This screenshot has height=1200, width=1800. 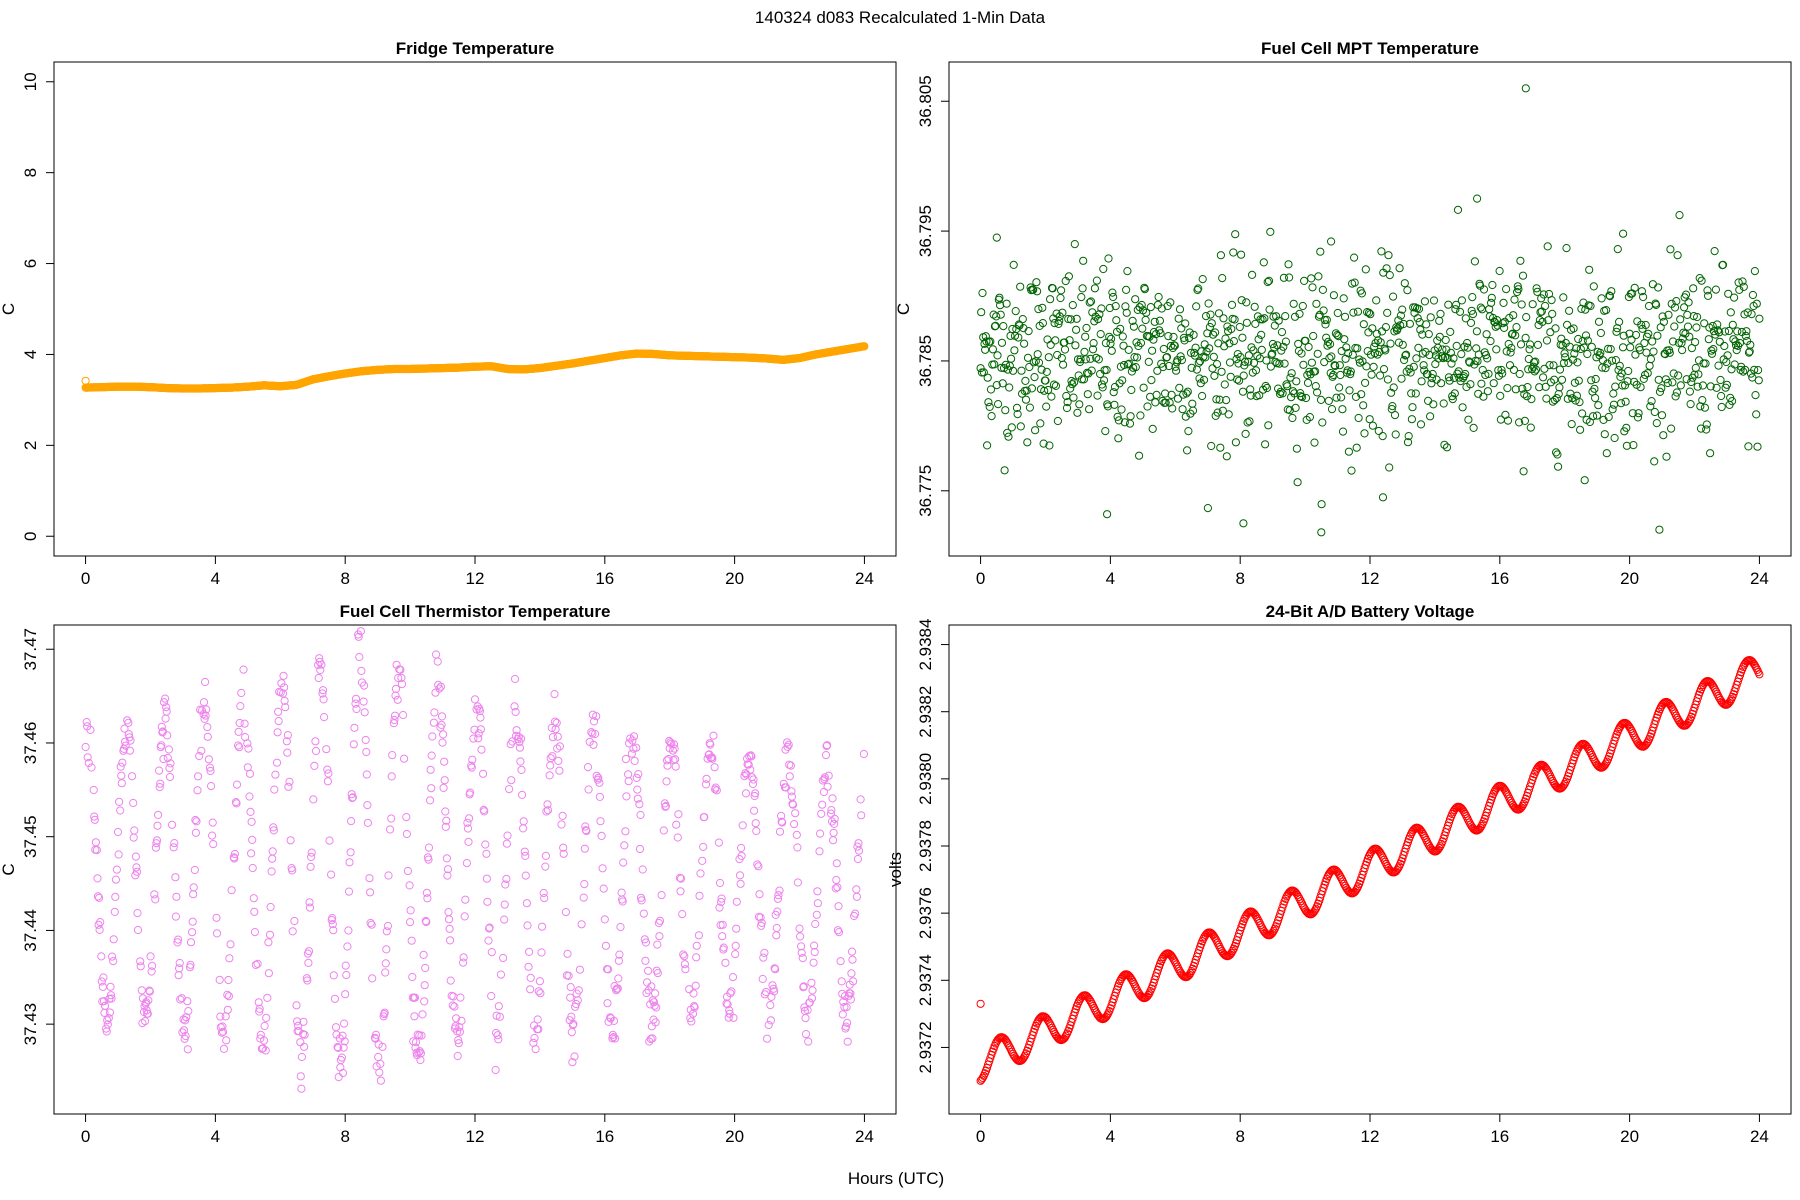 I want to click on fridge-x-tick-label: 4, so click(x=215, y=578).